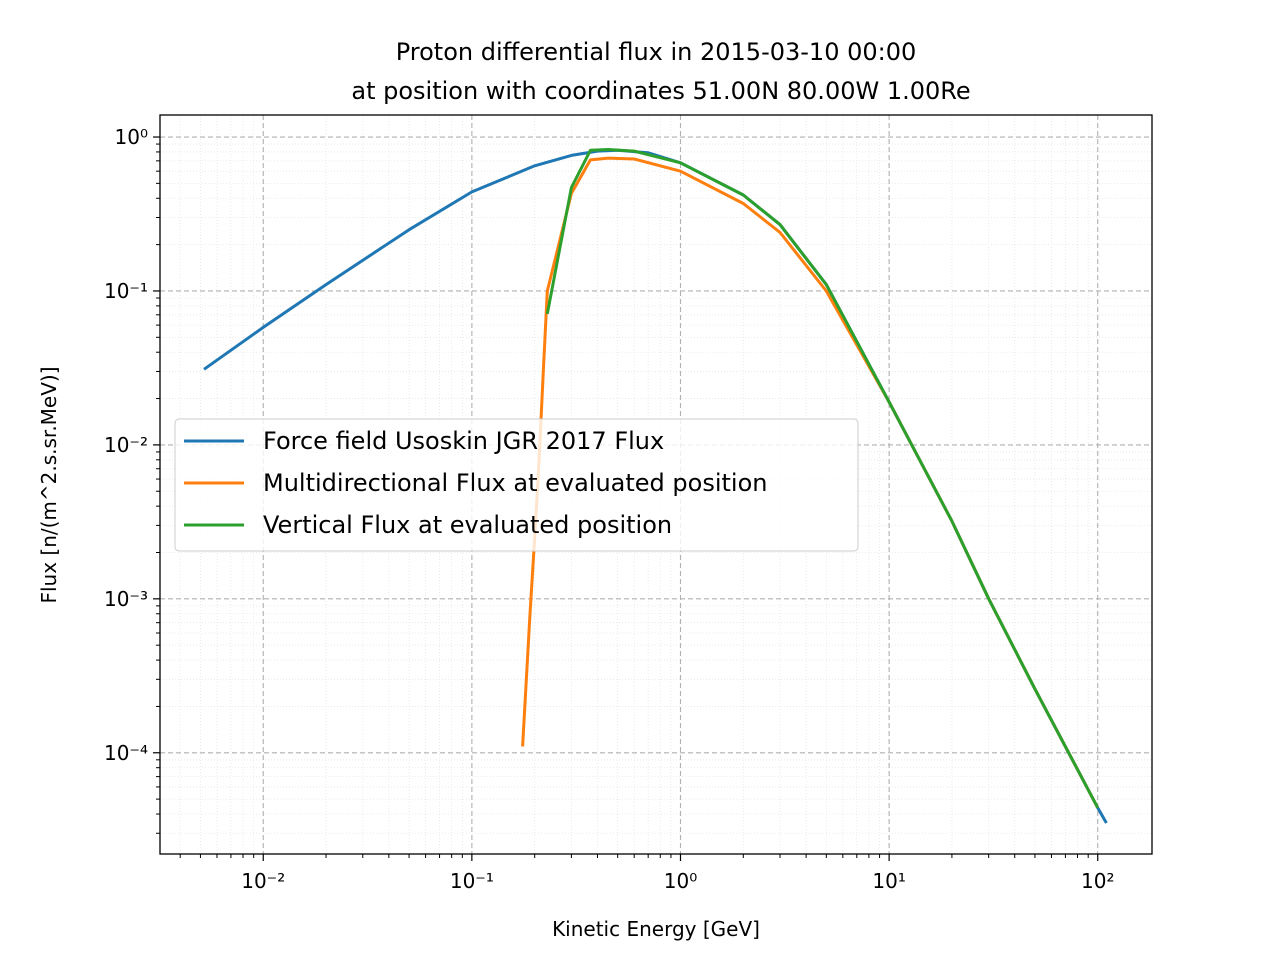 The height and width of the screenshot is (964, 1280). I want to click on legend-label-1: Force field Usoskin JGR 2017 Flux, so click(463, 441).